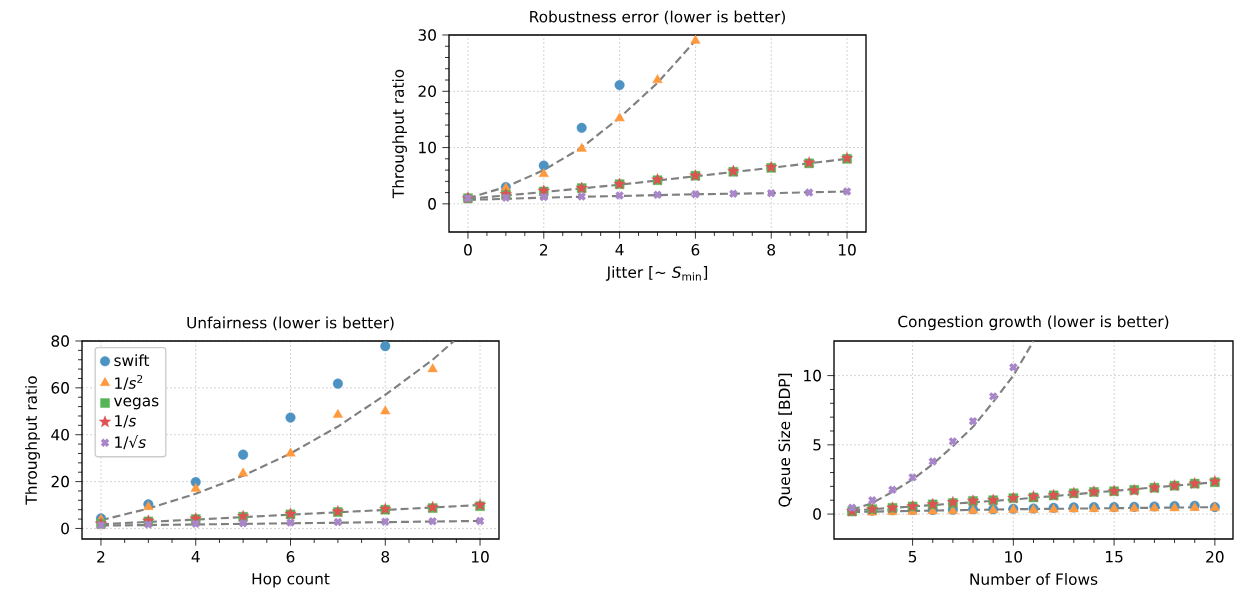 The height and width of the screenshot is (614, 1239). Describe the element at coordinates (60, 434) in the screenshot. I see `y-tick-label: 40` at that location.